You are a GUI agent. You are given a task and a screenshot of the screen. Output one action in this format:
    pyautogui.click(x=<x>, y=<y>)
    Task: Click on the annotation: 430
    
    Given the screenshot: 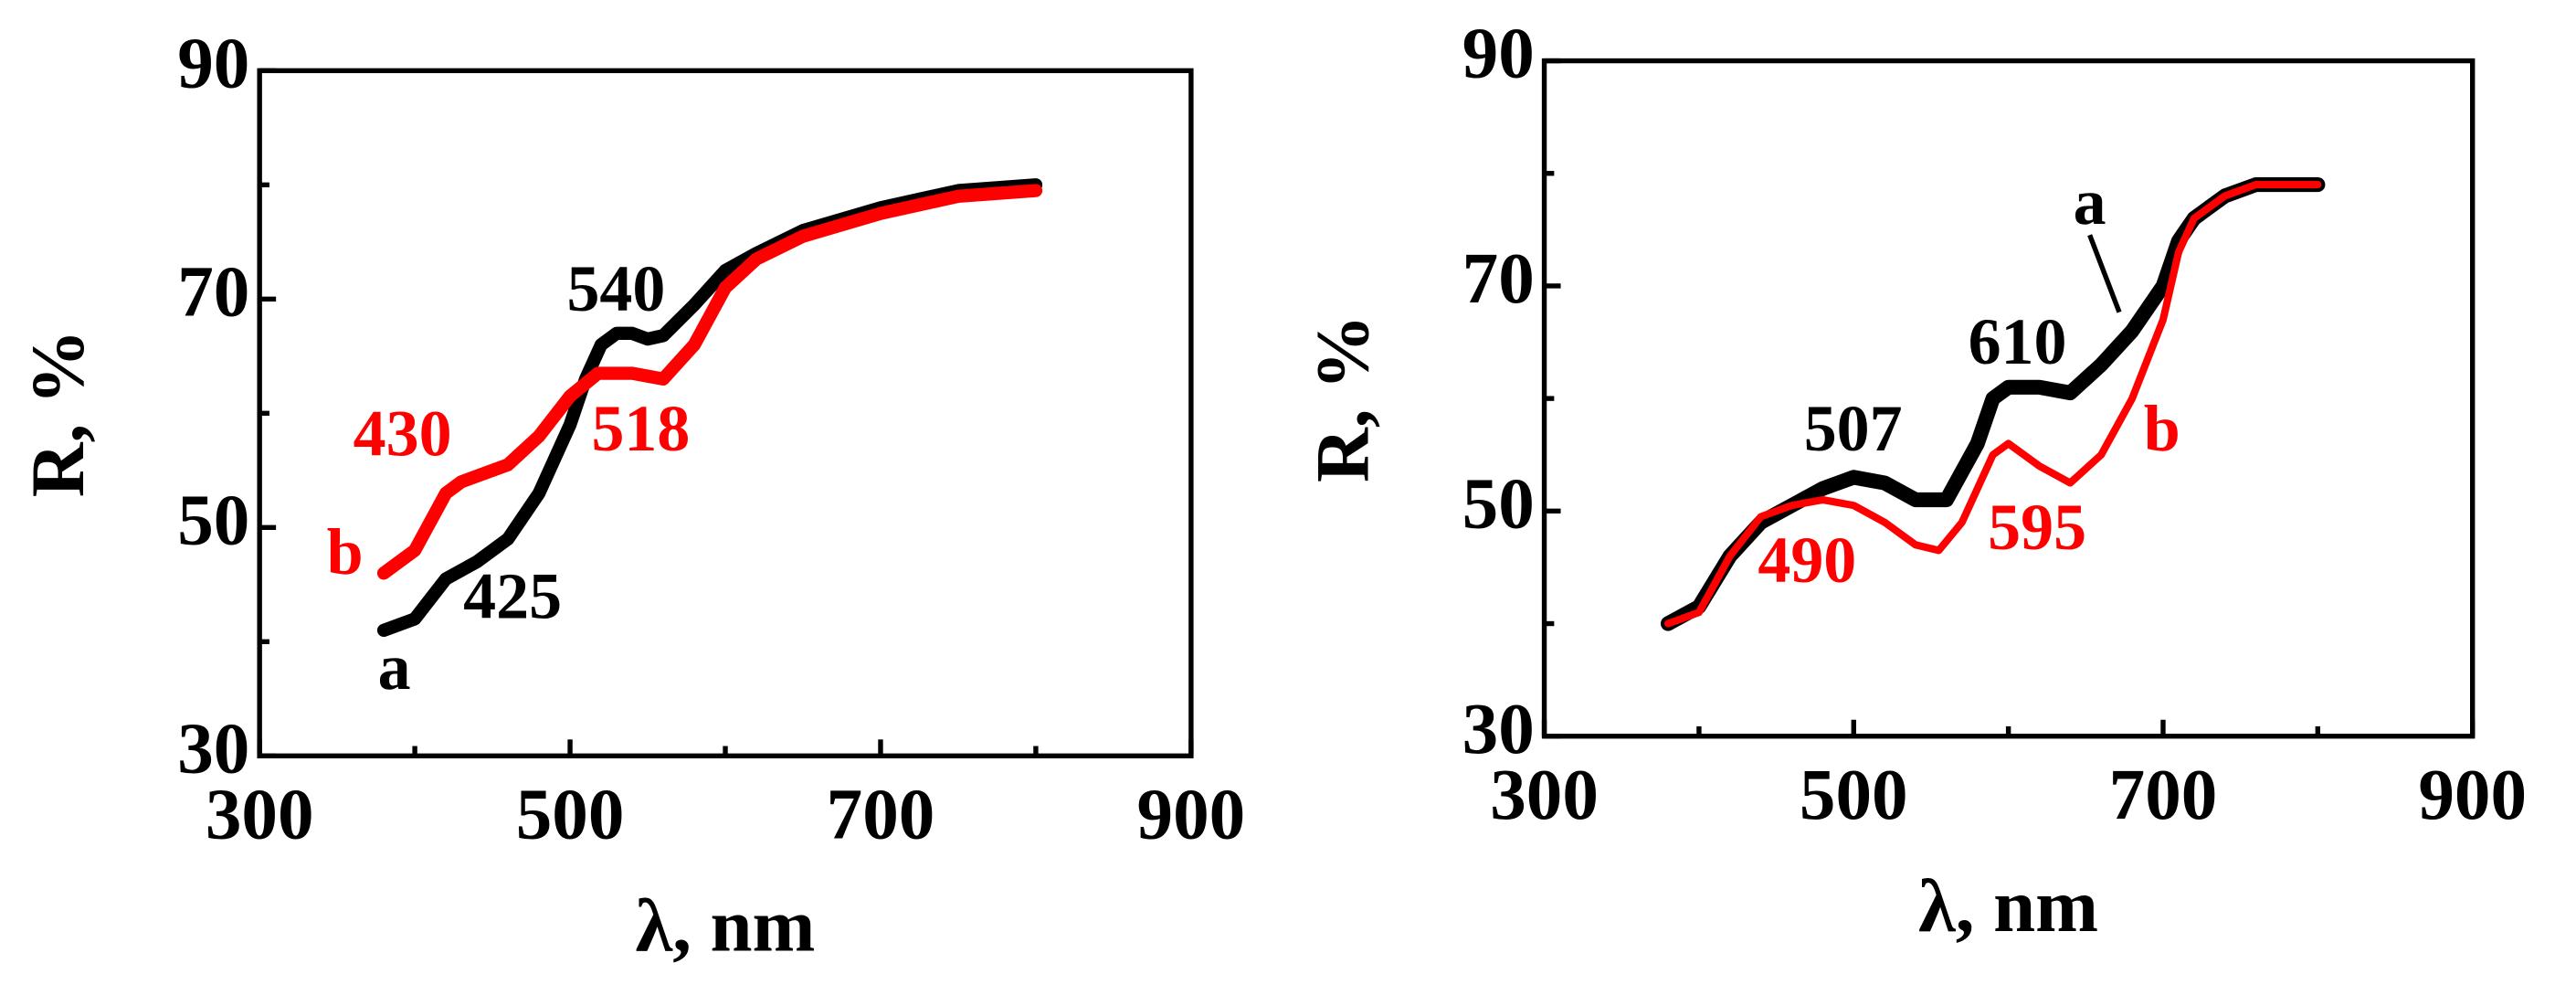 What is the action you would take?
    pyautogui.click(x=403, y=434)
    